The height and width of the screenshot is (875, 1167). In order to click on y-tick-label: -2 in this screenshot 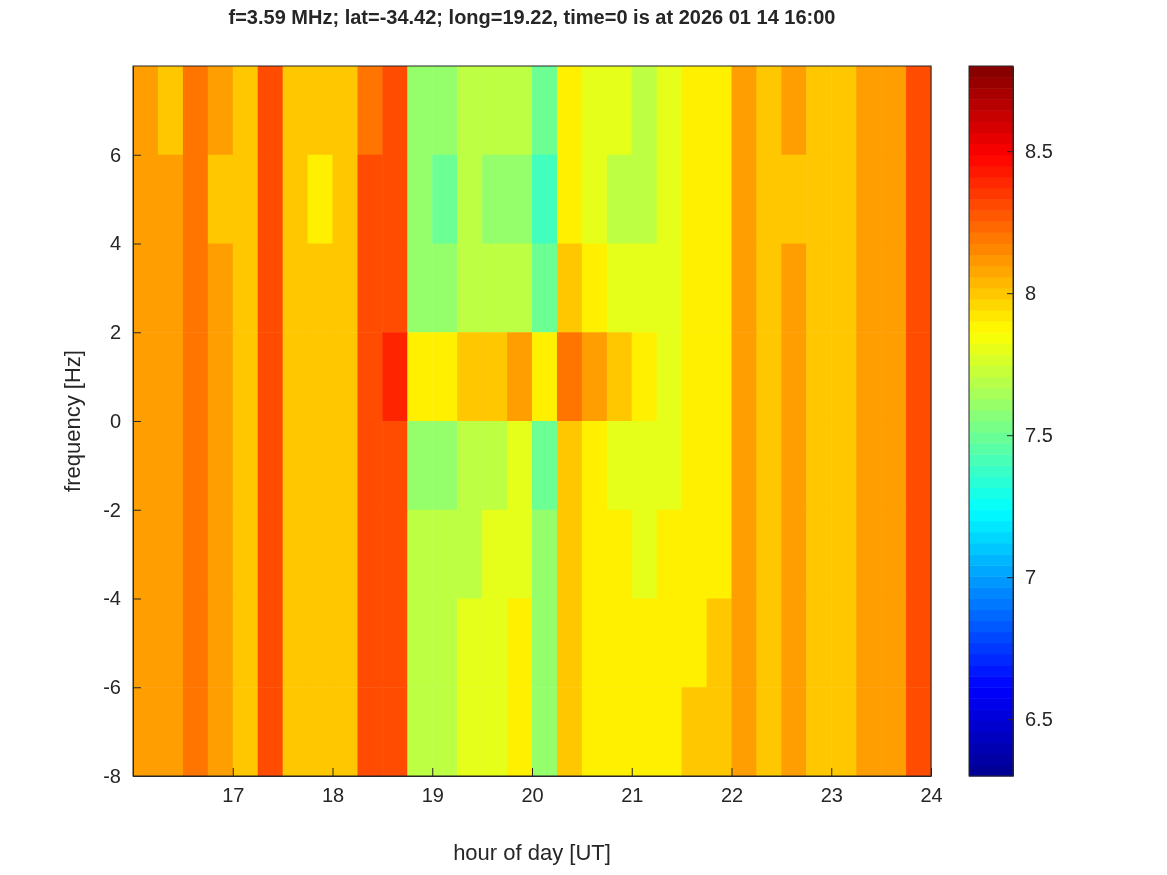, I will do `click(112, 509)`.